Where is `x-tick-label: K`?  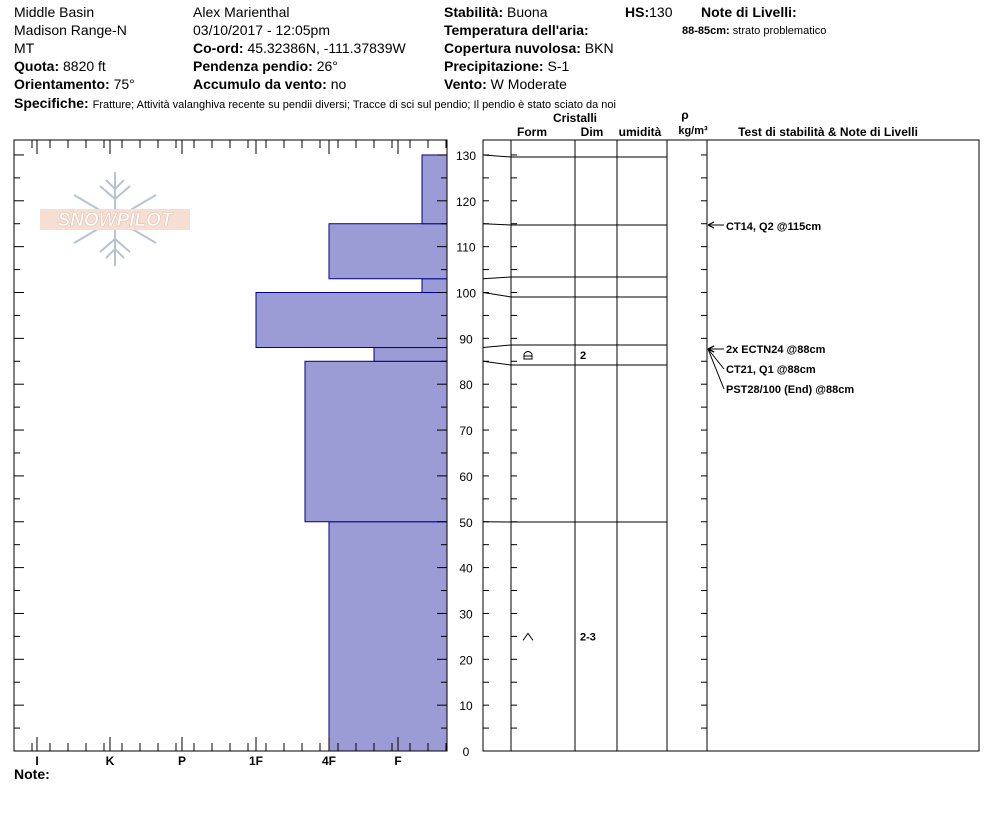 x-tick-label: K is located at coordinates (110, 761).